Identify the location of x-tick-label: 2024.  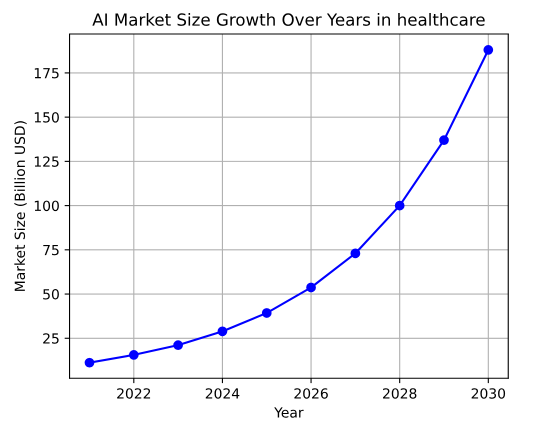
(223, 393).